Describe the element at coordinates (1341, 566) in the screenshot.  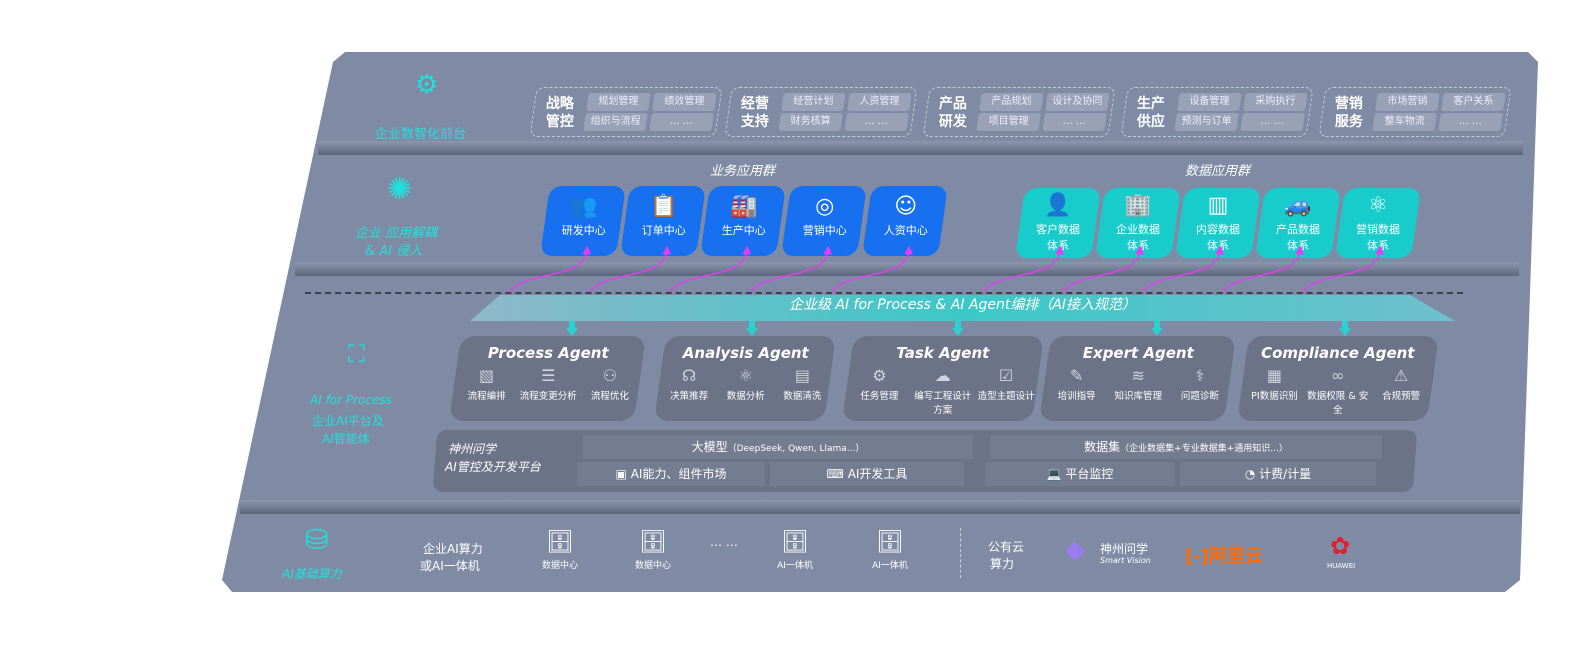
I see `vendor-huawei: HUAWEI` at that location.